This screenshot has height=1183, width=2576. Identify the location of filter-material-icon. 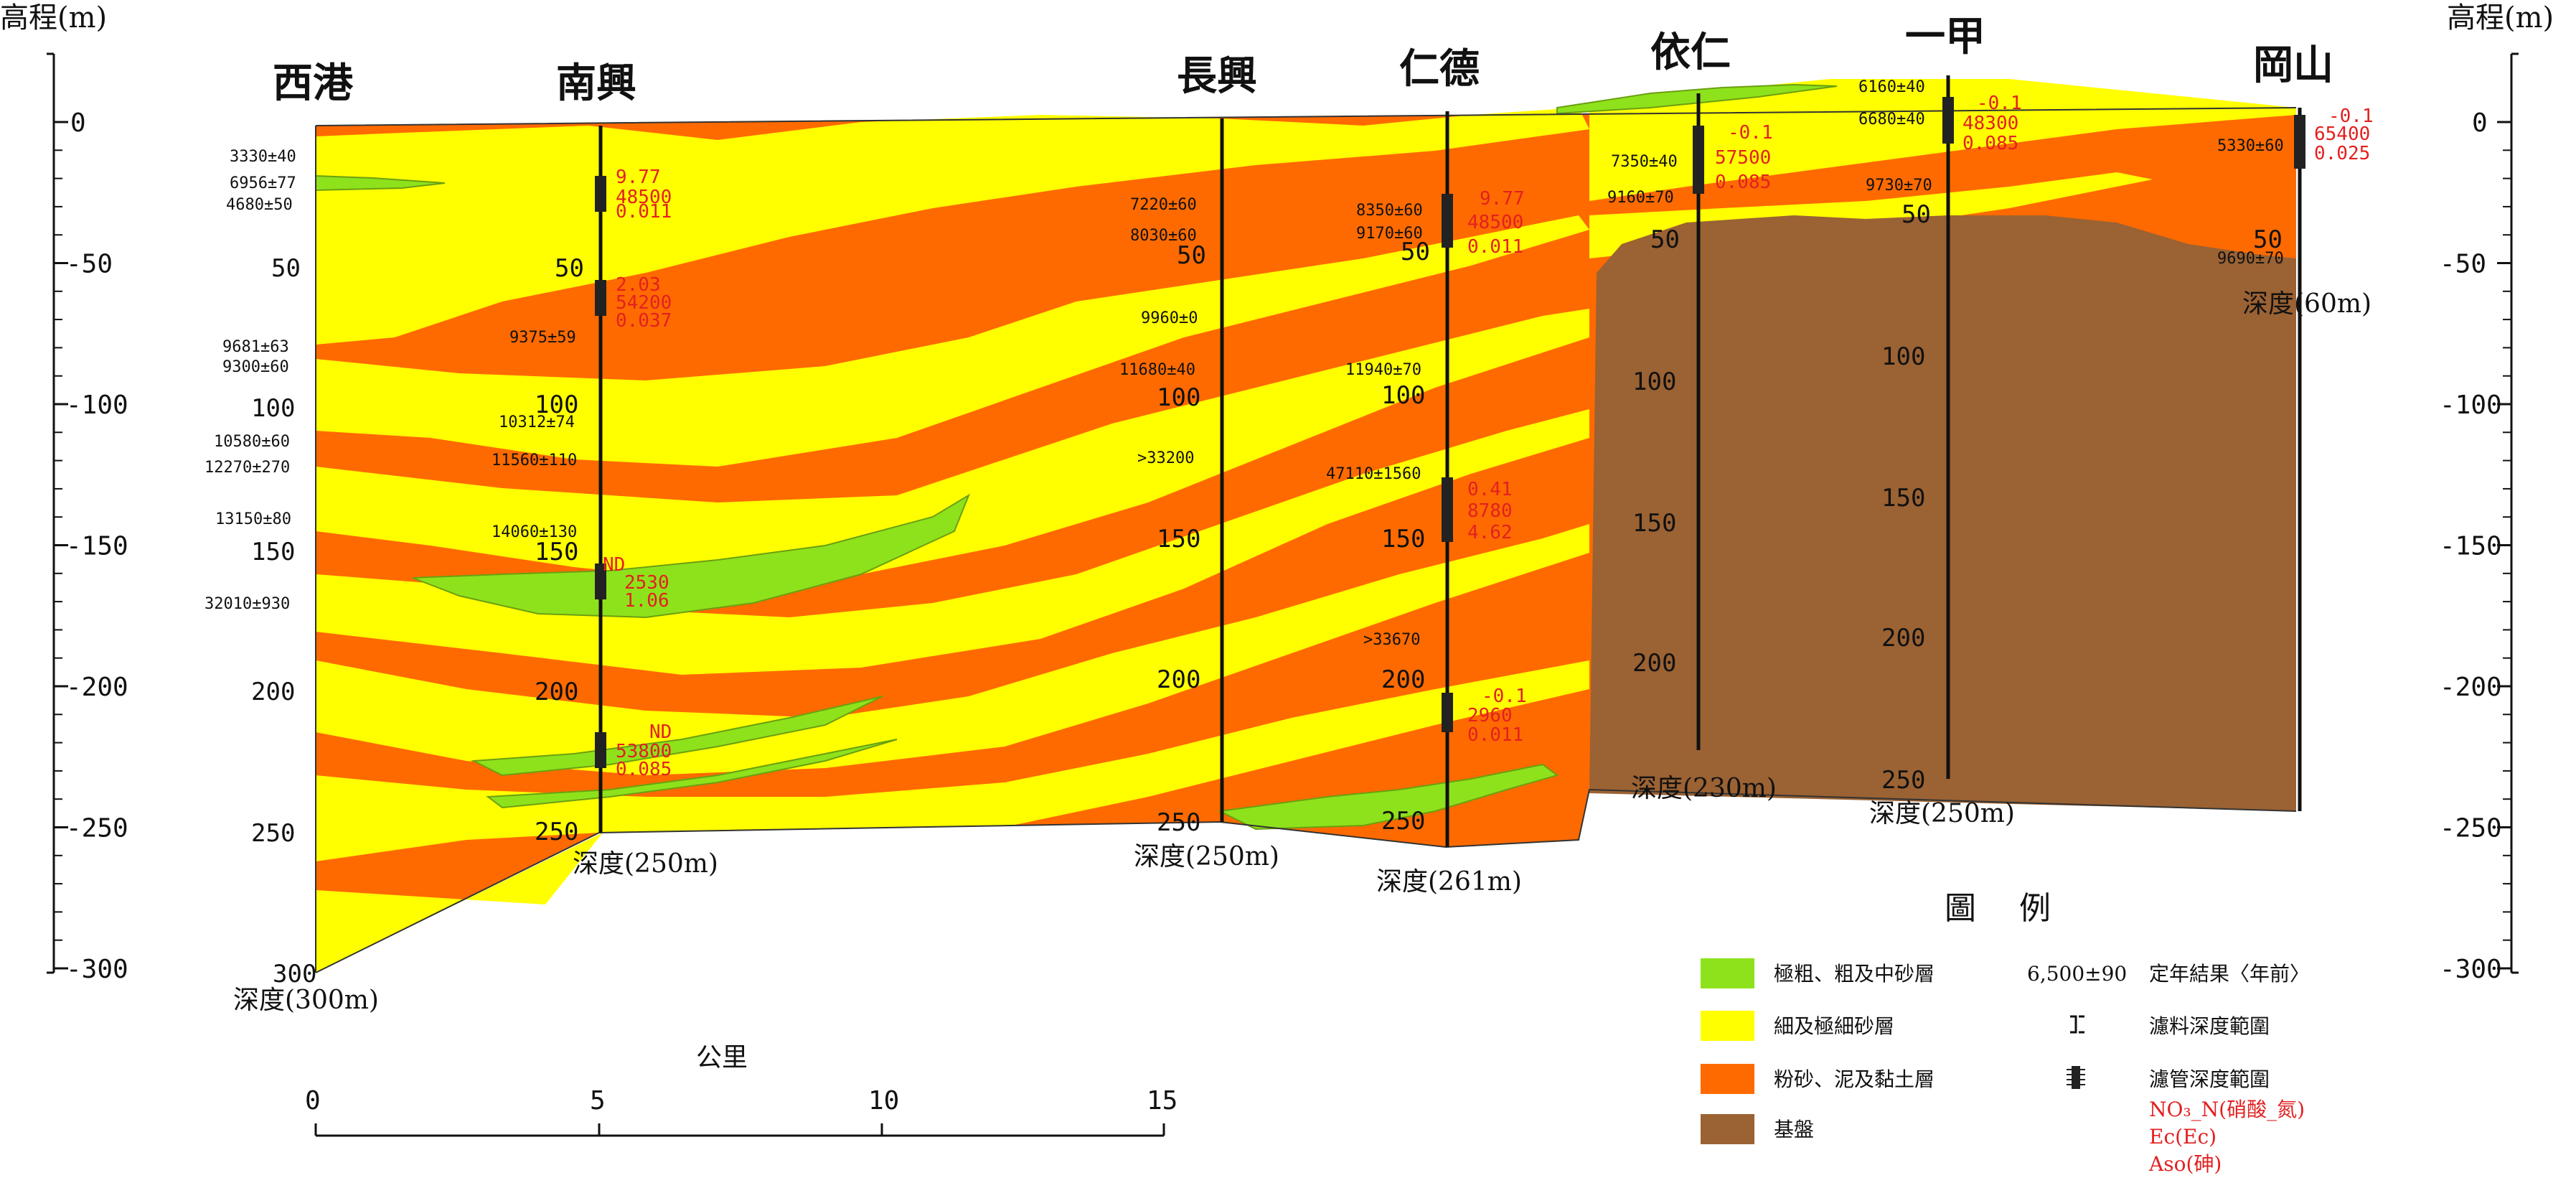
(2077, 1025).